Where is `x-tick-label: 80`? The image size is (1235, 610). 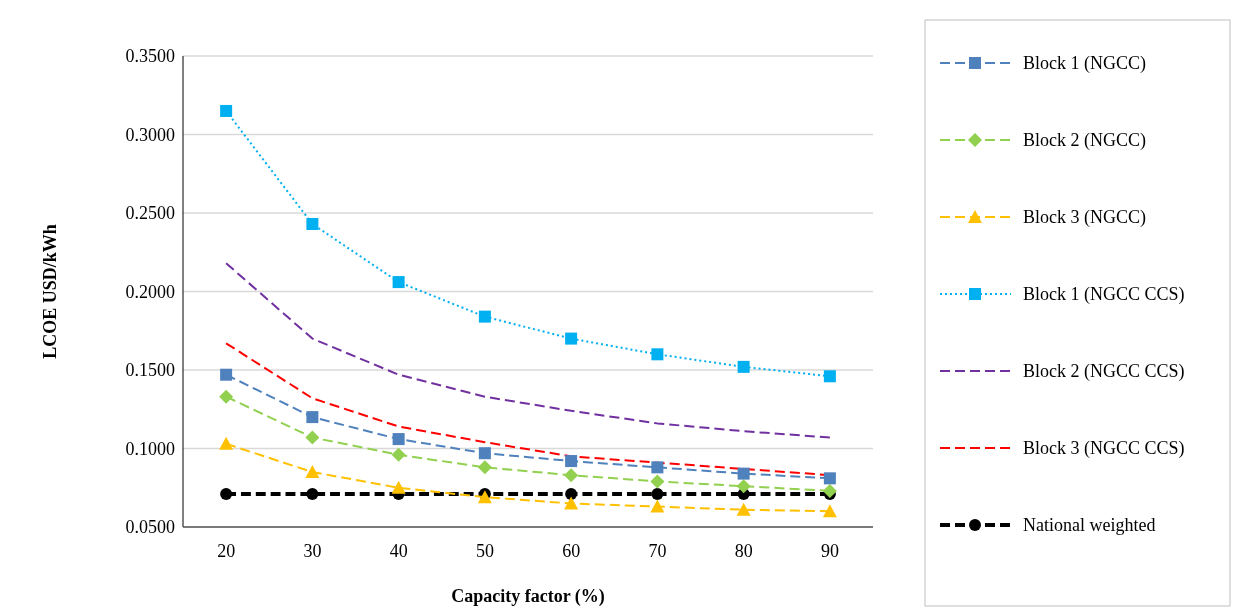
x-tick-label: 80 is located at coordinates (743, 551).